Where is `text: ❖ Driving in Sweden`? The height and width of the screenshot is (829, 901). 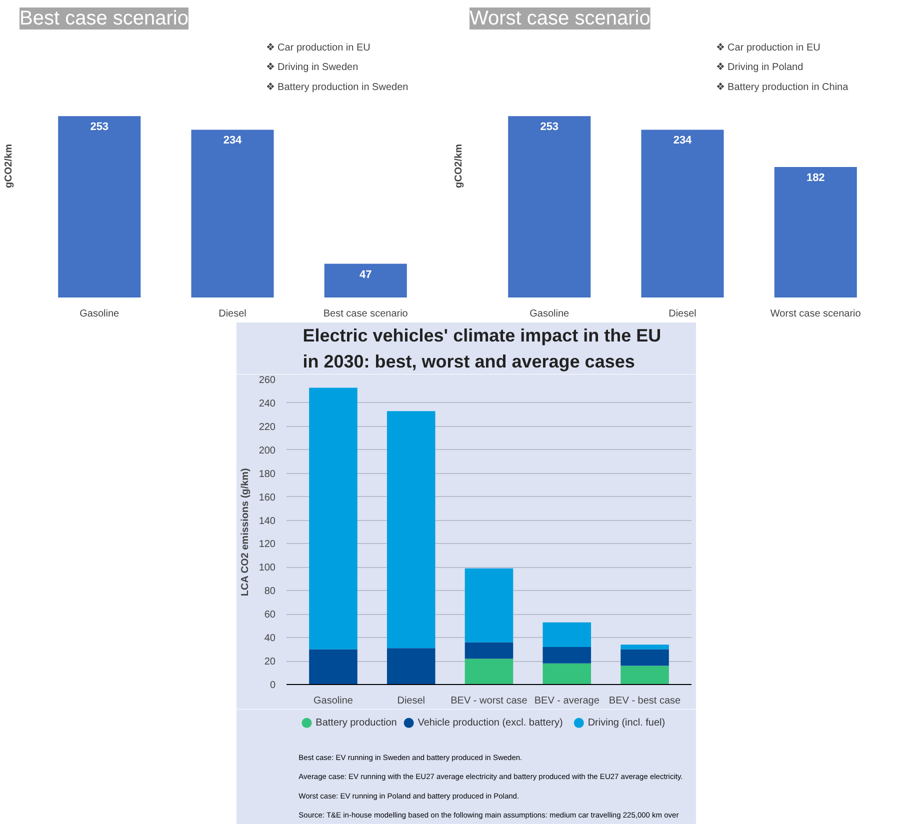
text: ❖ Driving in Sweden is located at coordinates (312, 68).